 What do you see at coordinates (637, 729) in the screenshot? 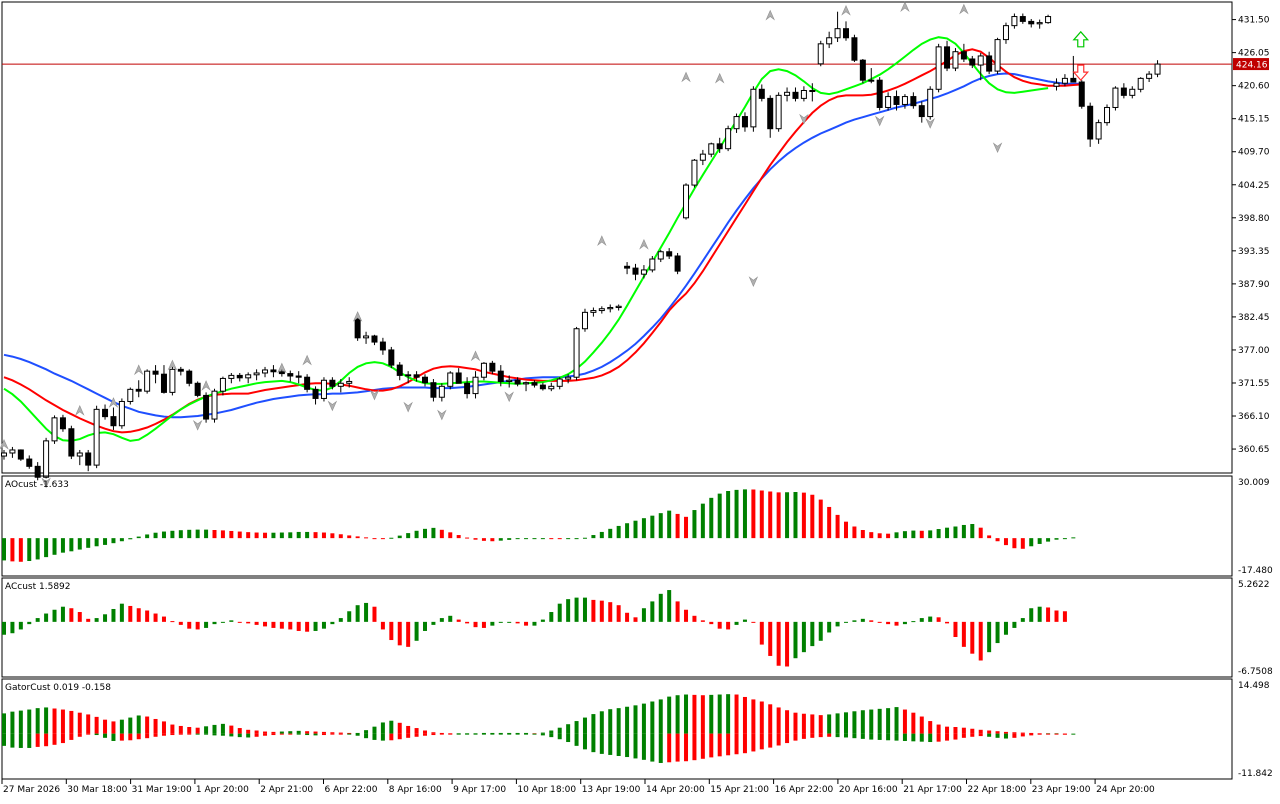
I see `gator-panel: GatorCust 0.019 -0.158 14.498 -11.842` at bounding box center [637, 729].